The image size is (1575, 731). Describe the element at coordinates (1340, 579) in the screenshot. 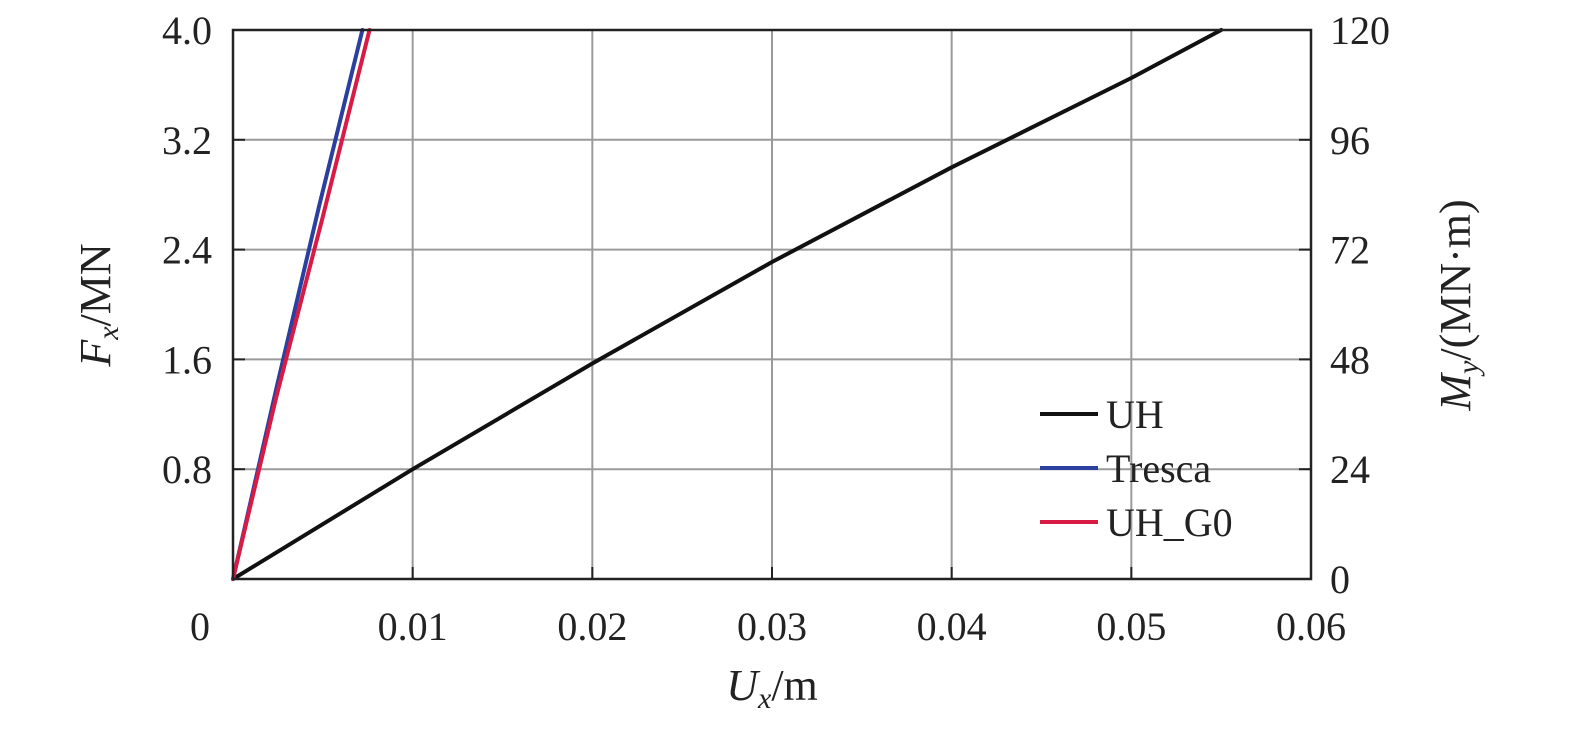

I see `y-right-tick-label: 0` at that location.